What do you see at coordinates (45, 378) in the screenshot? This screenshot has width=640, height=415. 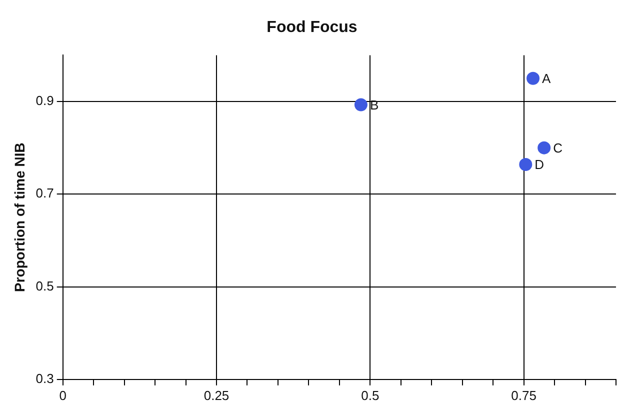 I see `y-tick-label: 0.3` at bounding box center [45, 378].